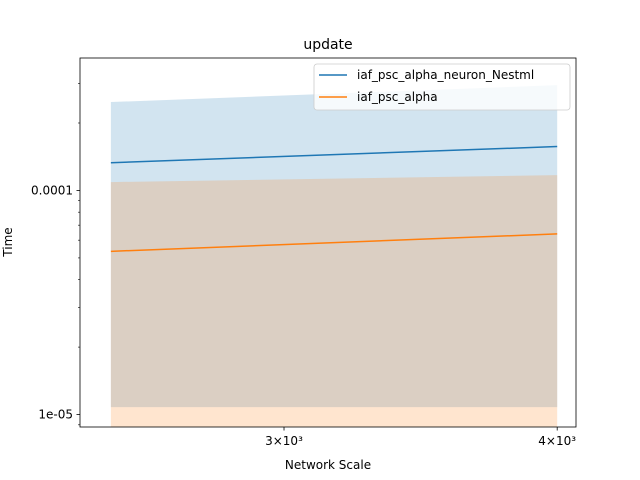 The height and width of the screenshot is (480, 640). I want to click on y-axis: 0.0001 1e-05, so click(55, 254).